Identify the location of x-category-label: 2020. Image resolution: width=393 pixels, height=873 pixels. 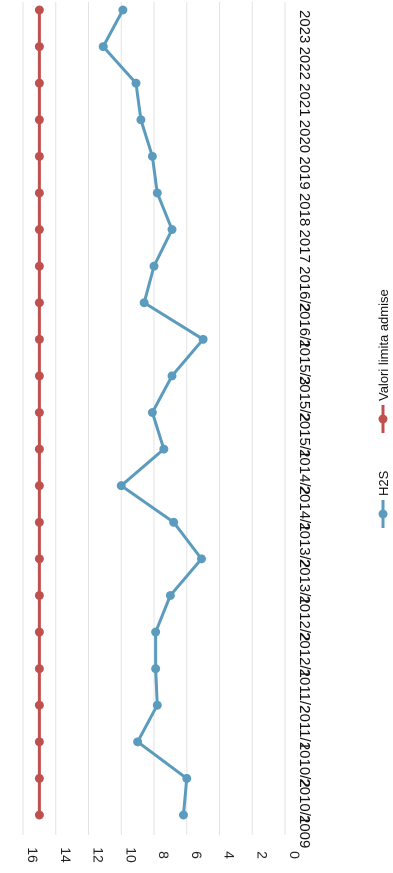
(304, 136).